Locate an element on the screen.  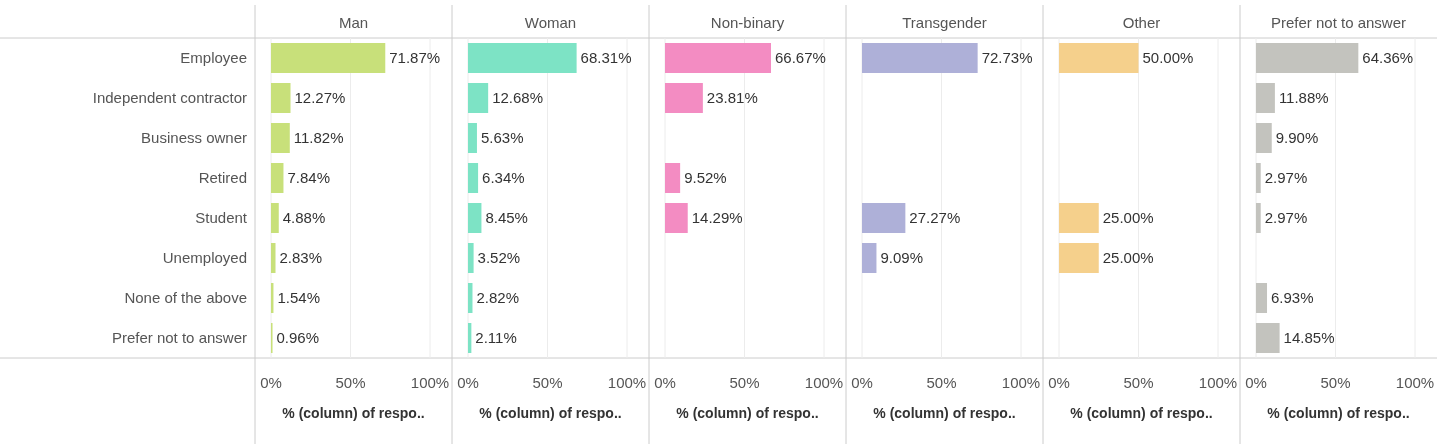
data-label: 2.82% is located at coordinates (498, 298).